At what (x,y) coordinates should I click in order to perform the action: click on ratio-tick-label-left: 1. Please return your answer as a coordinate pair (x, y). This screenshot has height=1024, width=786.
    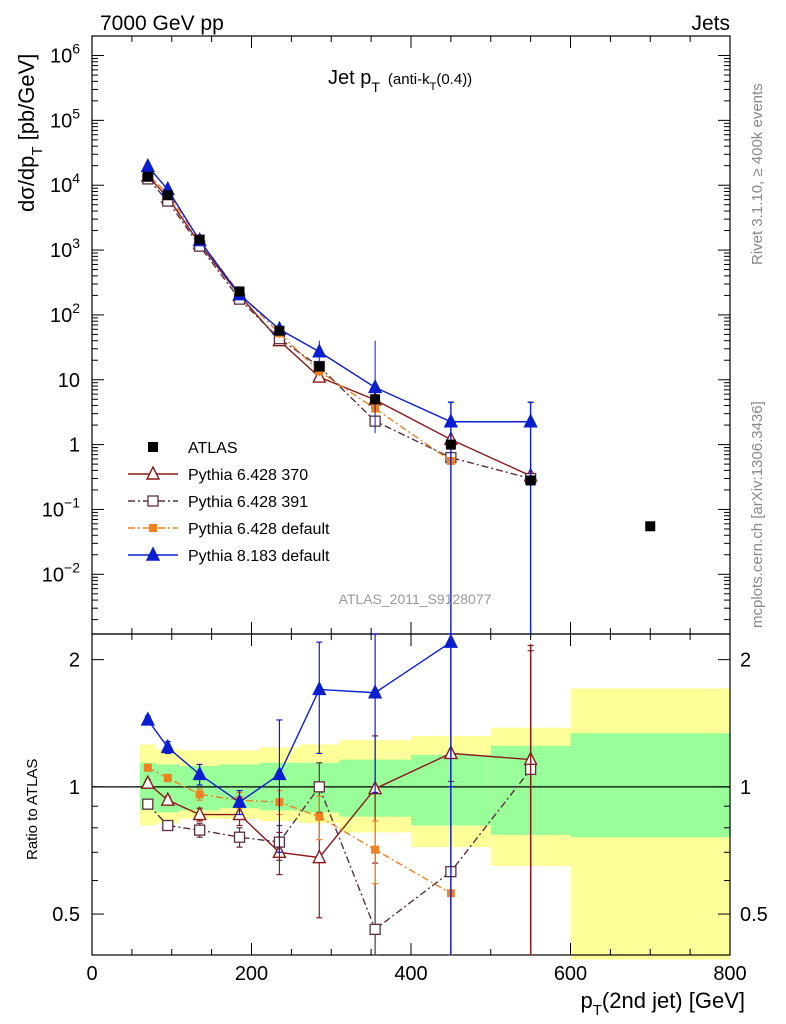
    Looking at the image, I should click on (74, 788).